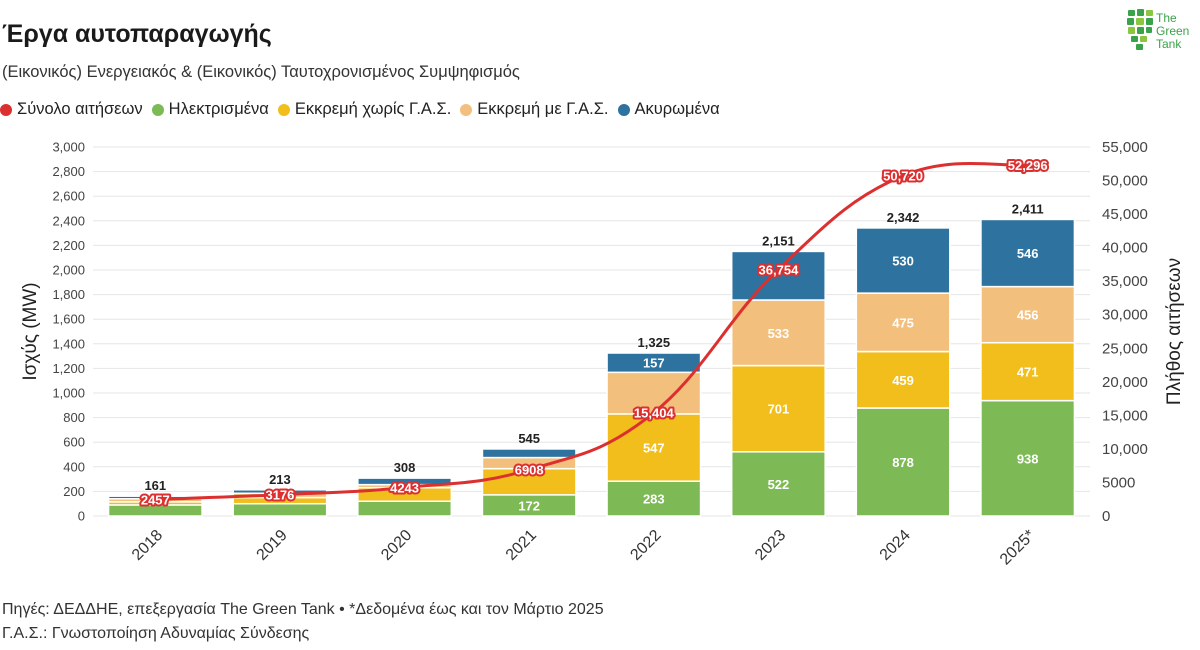 Image resolution: width=1200 pixels, height=650 pixels. I want to click on bar-data-label: 157, so click(654, 363).